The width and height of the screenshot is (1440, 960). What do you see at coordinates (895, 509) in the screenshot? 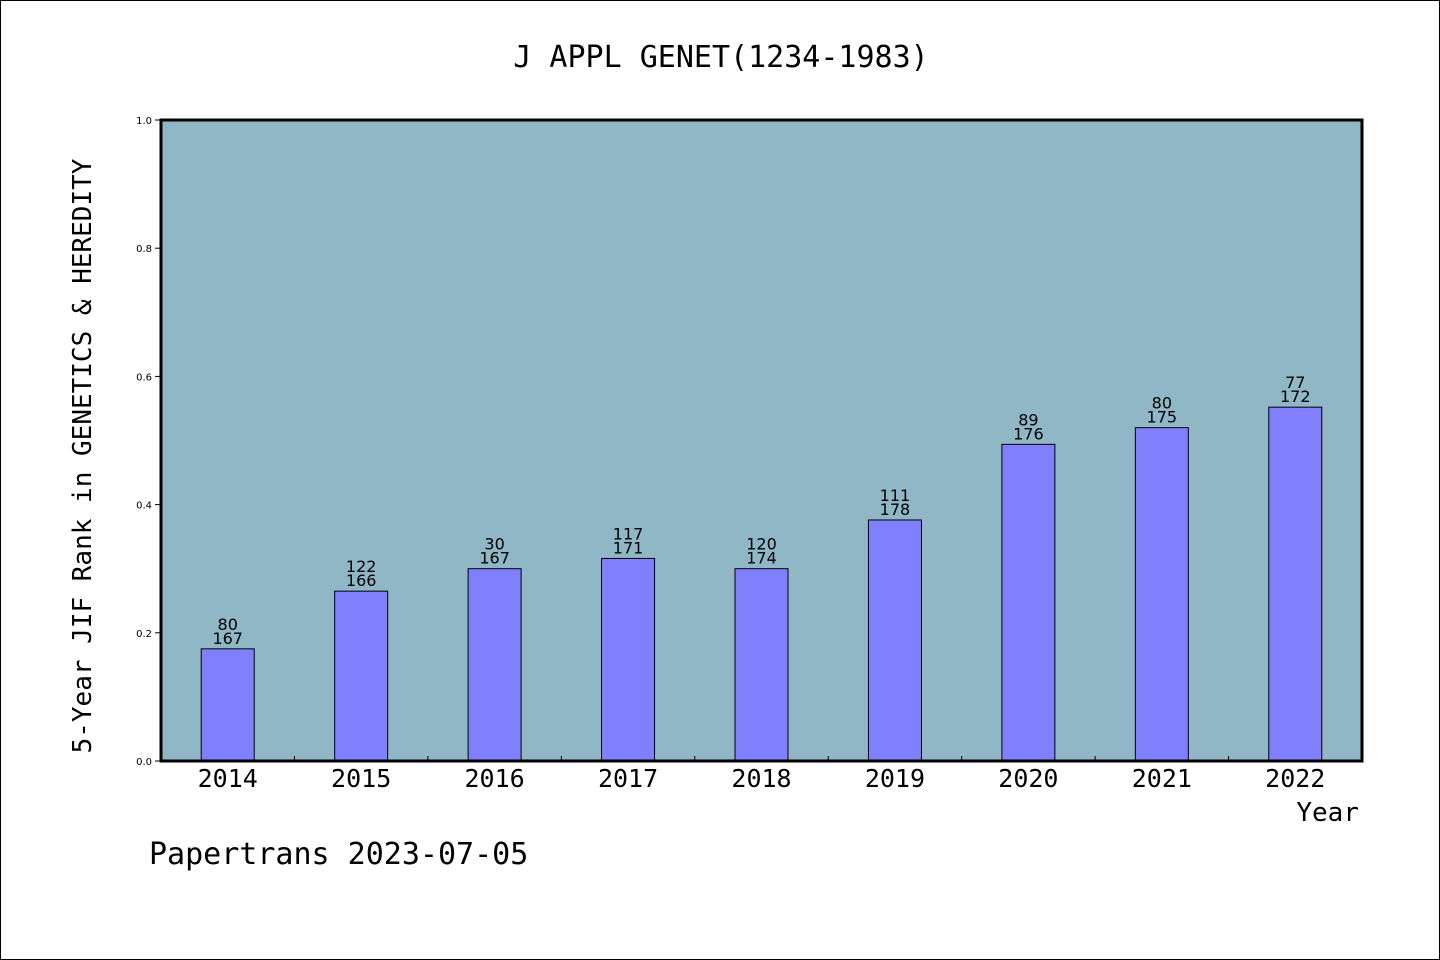
I see `bar-total-label: 178` at bounding box center [895, 509].